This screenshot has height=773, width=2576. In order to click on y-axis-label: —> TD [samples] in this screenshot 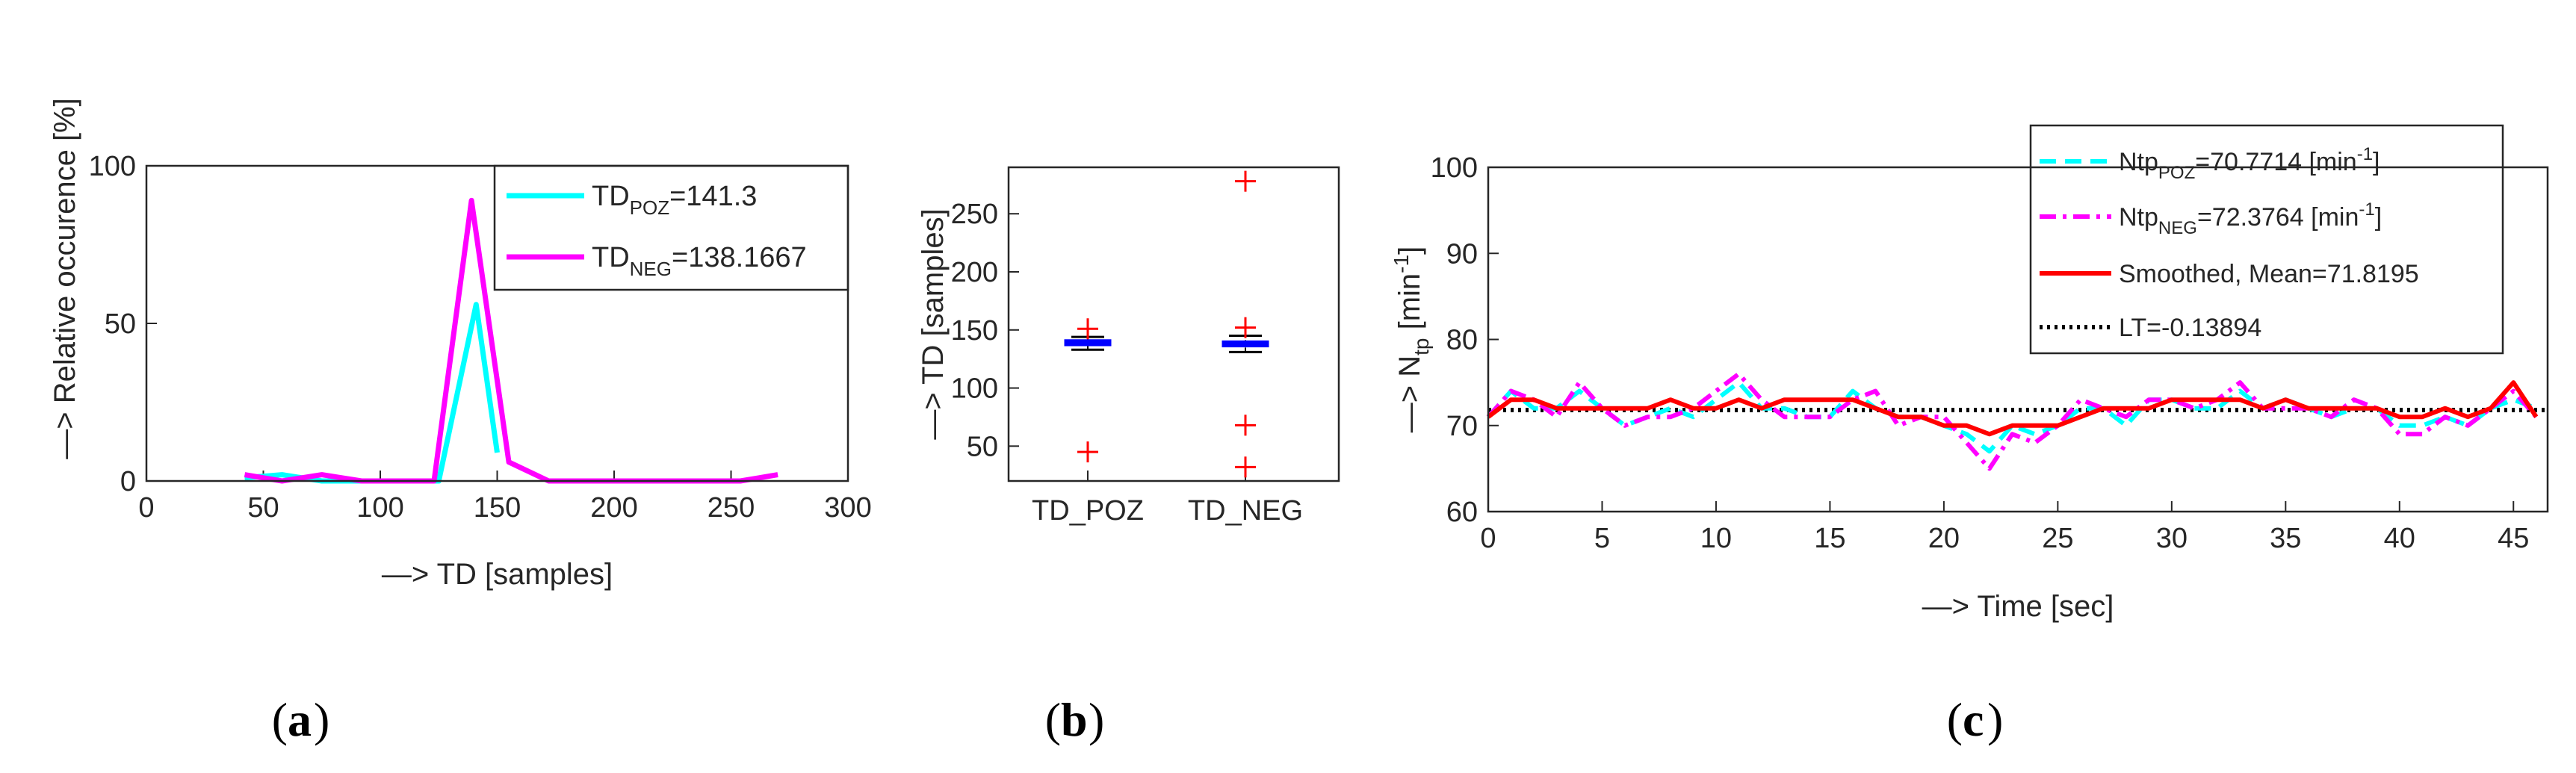, I will do `click(933, 324)`.